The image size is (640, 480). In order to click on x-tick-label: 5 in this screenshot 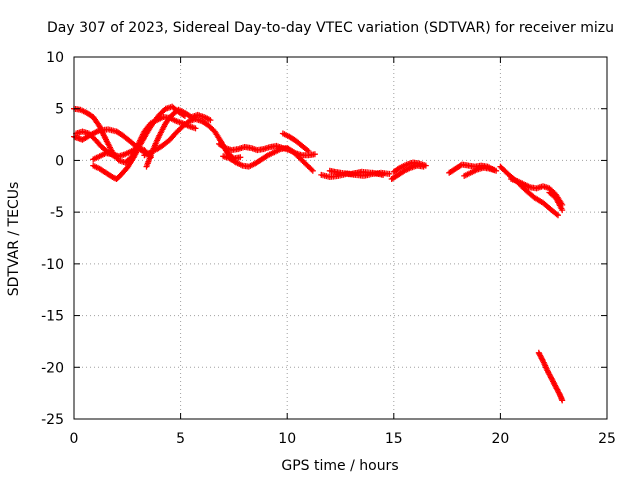, I will do `click(180, 439)`.